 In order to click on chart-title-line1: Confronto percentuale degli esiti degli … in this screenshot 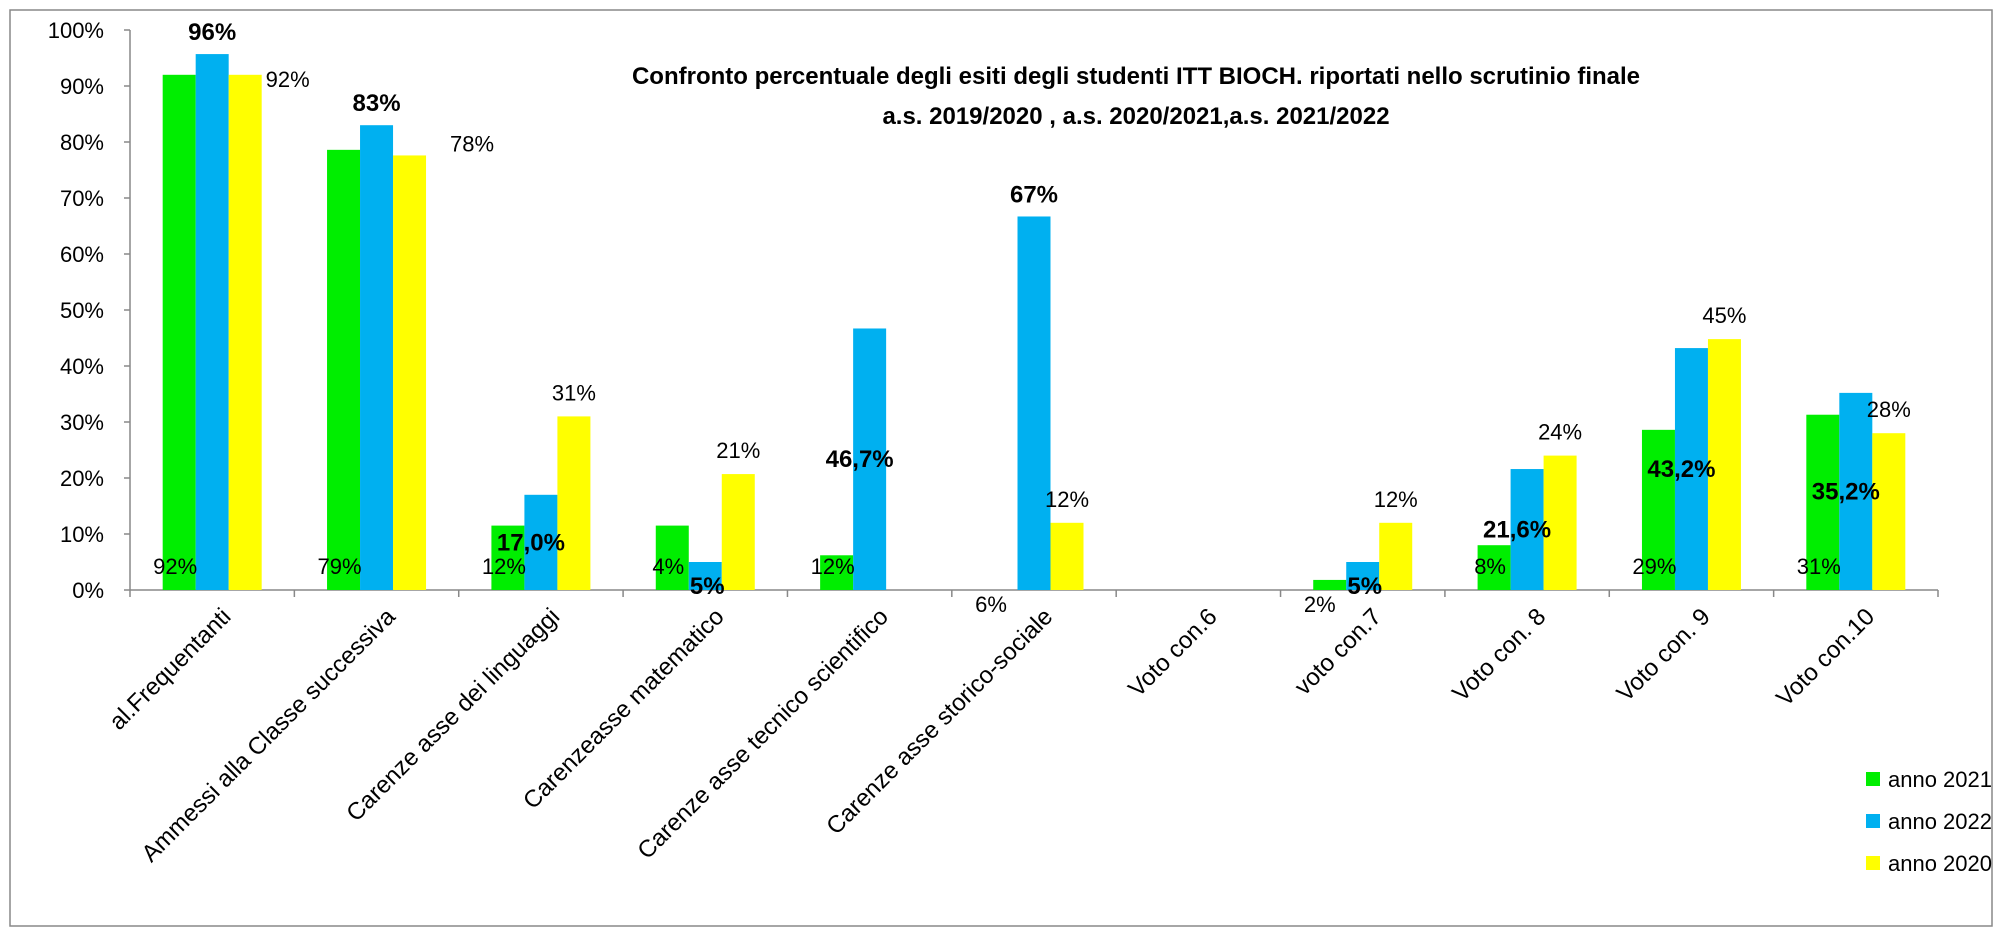, I will do `click(1136, 76)`.